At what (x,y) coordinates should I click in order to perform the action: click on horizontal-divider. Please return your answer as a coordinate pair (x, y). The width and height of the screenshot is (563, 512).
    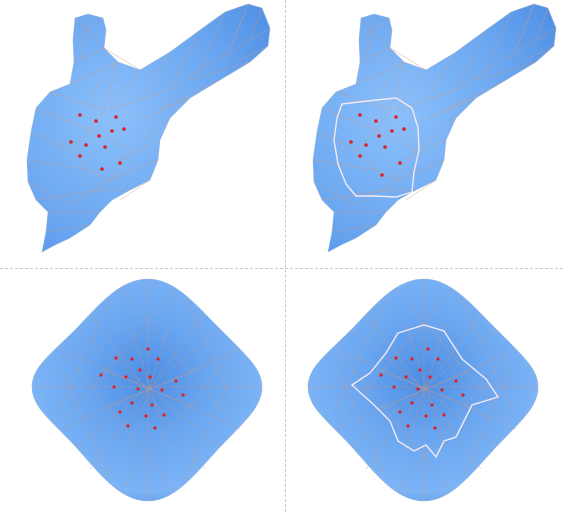
    Looking at the image, I should click on (281, 268).